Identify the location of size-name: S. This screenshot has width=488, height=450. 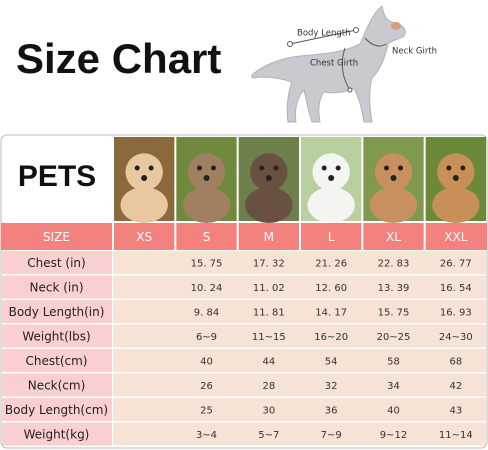
(207, 237).